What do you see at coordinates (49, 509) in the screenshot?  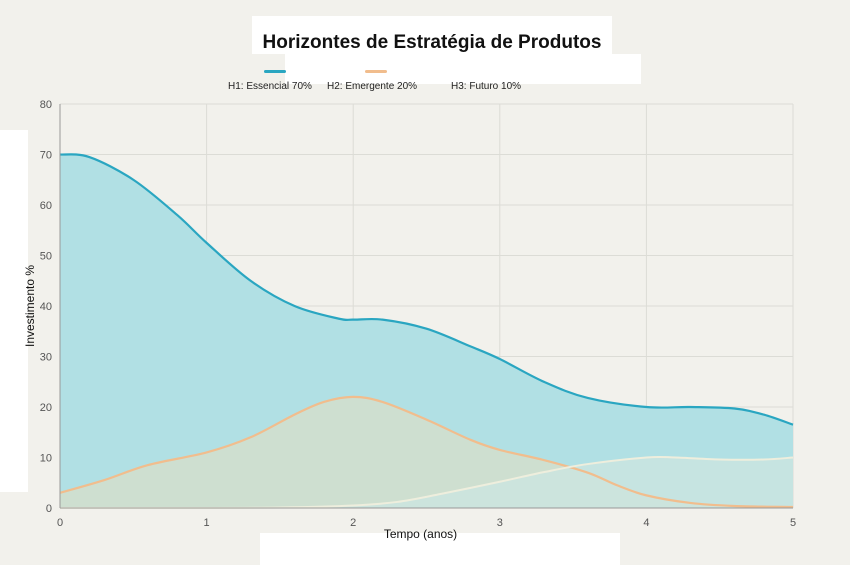 I see `y-tick-label: 0` at bounding box center [49, 509].